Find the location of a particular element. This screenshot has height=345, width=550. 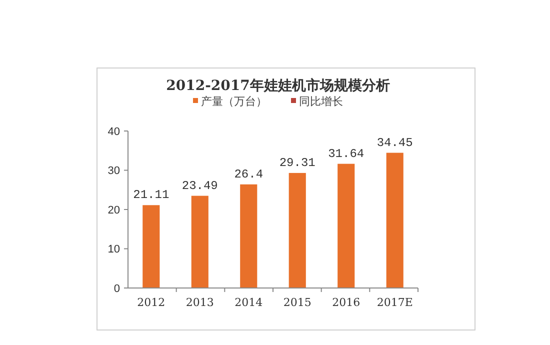

data-label: 34.45 is located at coordinates (394, 143).